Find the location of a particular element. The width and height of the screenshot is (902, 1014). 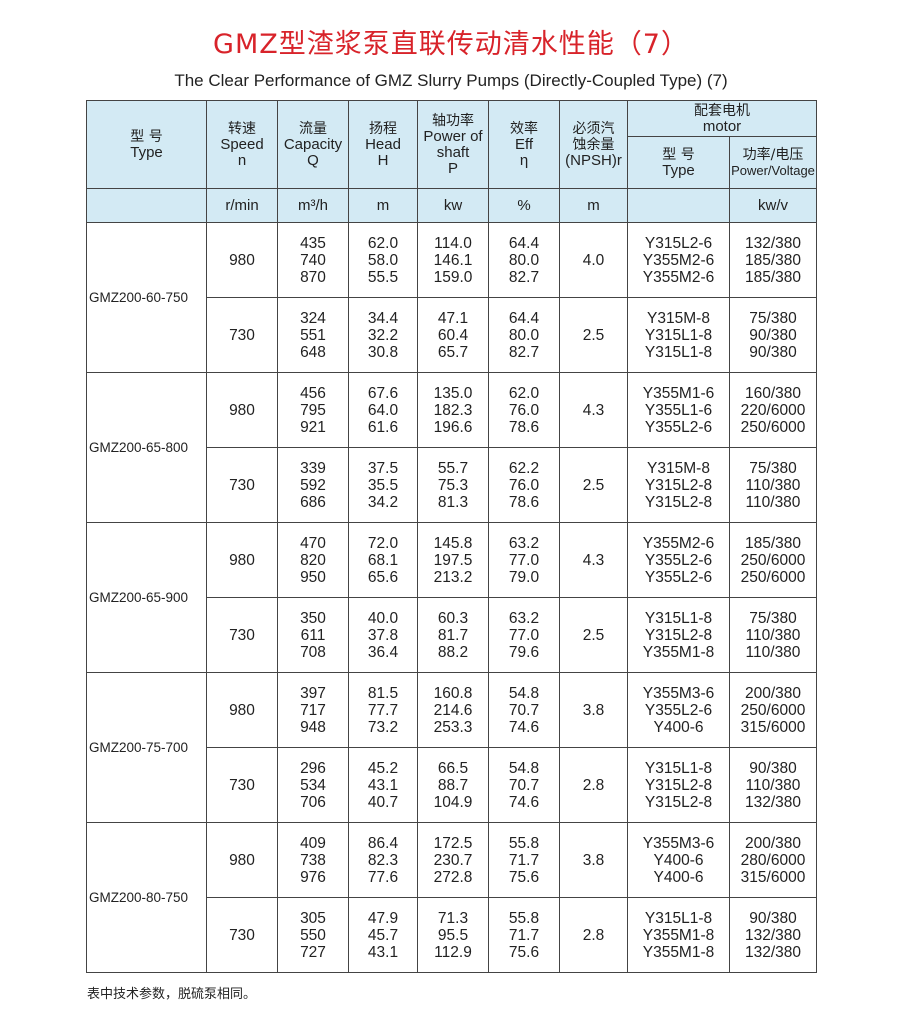

label: shaft is located at coordinates (453, 152).